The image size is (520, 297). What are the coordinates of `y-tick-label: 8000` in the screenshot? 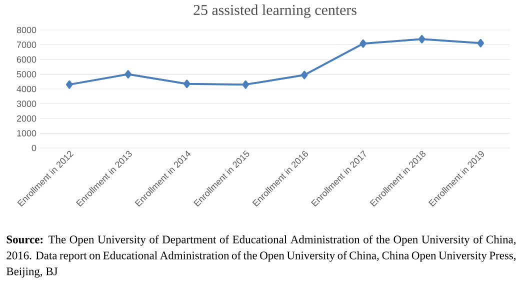 It's located at (26, 30).